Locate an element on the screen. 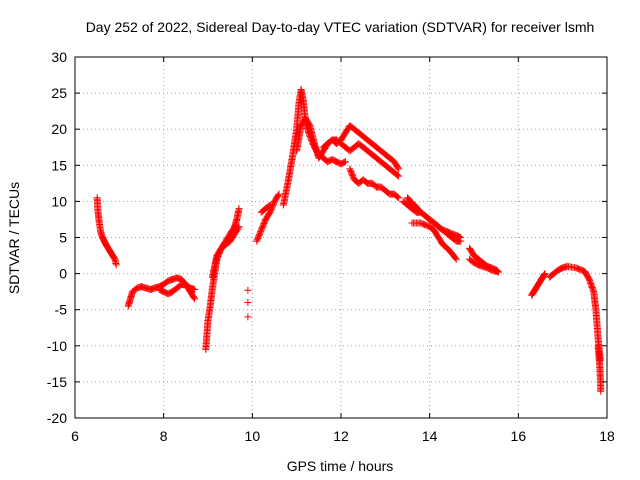 This screenshot has width=640, height=480. y-tick-label: 10 is located at coordinates (59, 201).